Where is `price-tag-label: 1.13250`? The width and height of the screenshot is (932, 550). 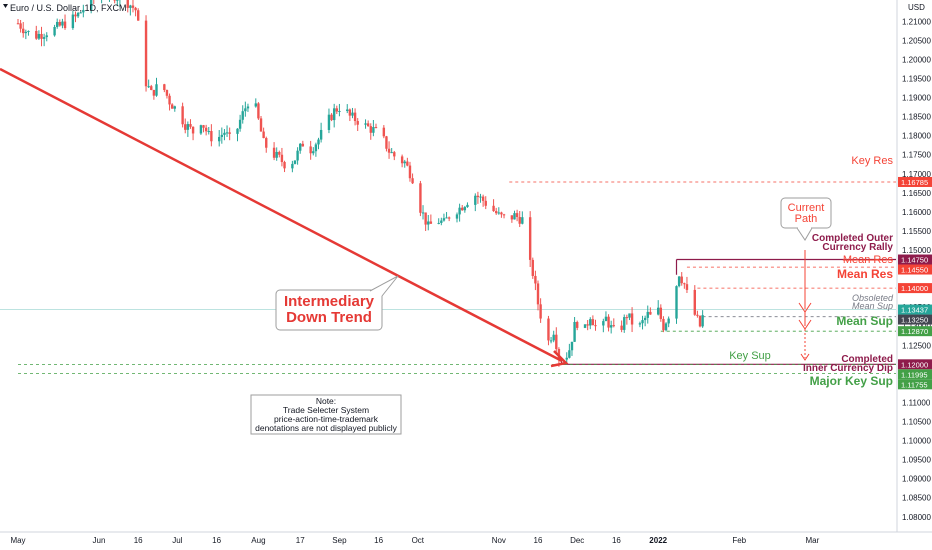 price-tag-label: 1.13250 is located at coordinates (914, 320).